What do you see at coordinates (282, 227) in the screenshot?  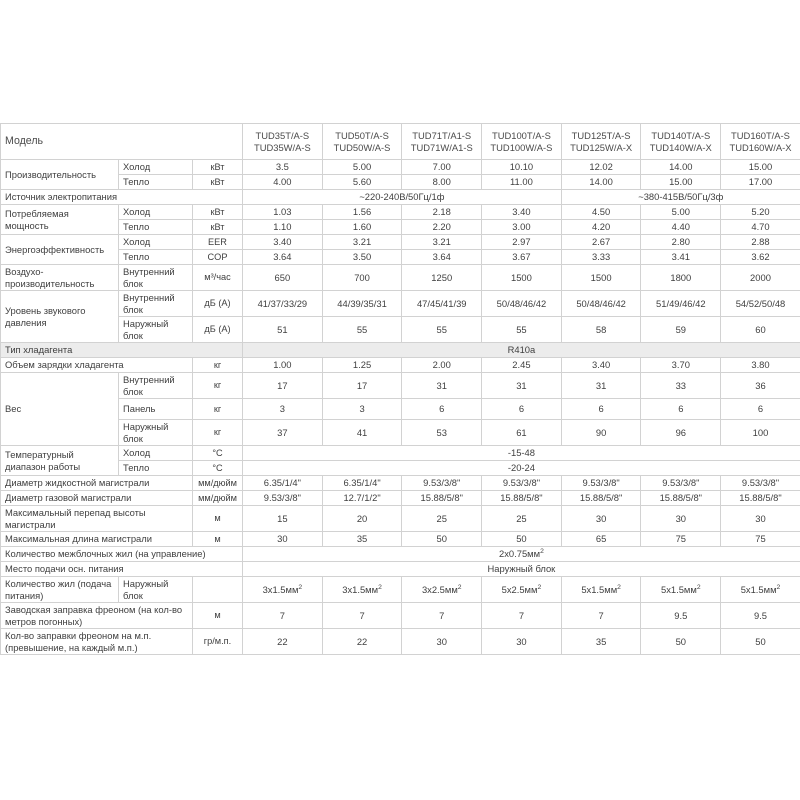 I see `cell-value: 1.10` at bounding box center [282, 227].